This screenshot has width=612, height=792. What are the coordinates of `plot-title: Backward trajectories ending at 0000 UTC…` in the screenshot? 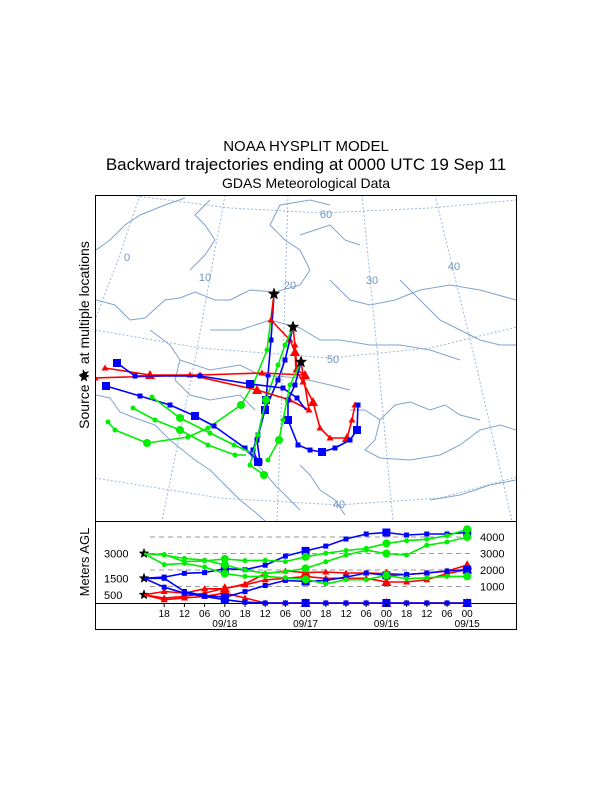 It's located at (306, 164).